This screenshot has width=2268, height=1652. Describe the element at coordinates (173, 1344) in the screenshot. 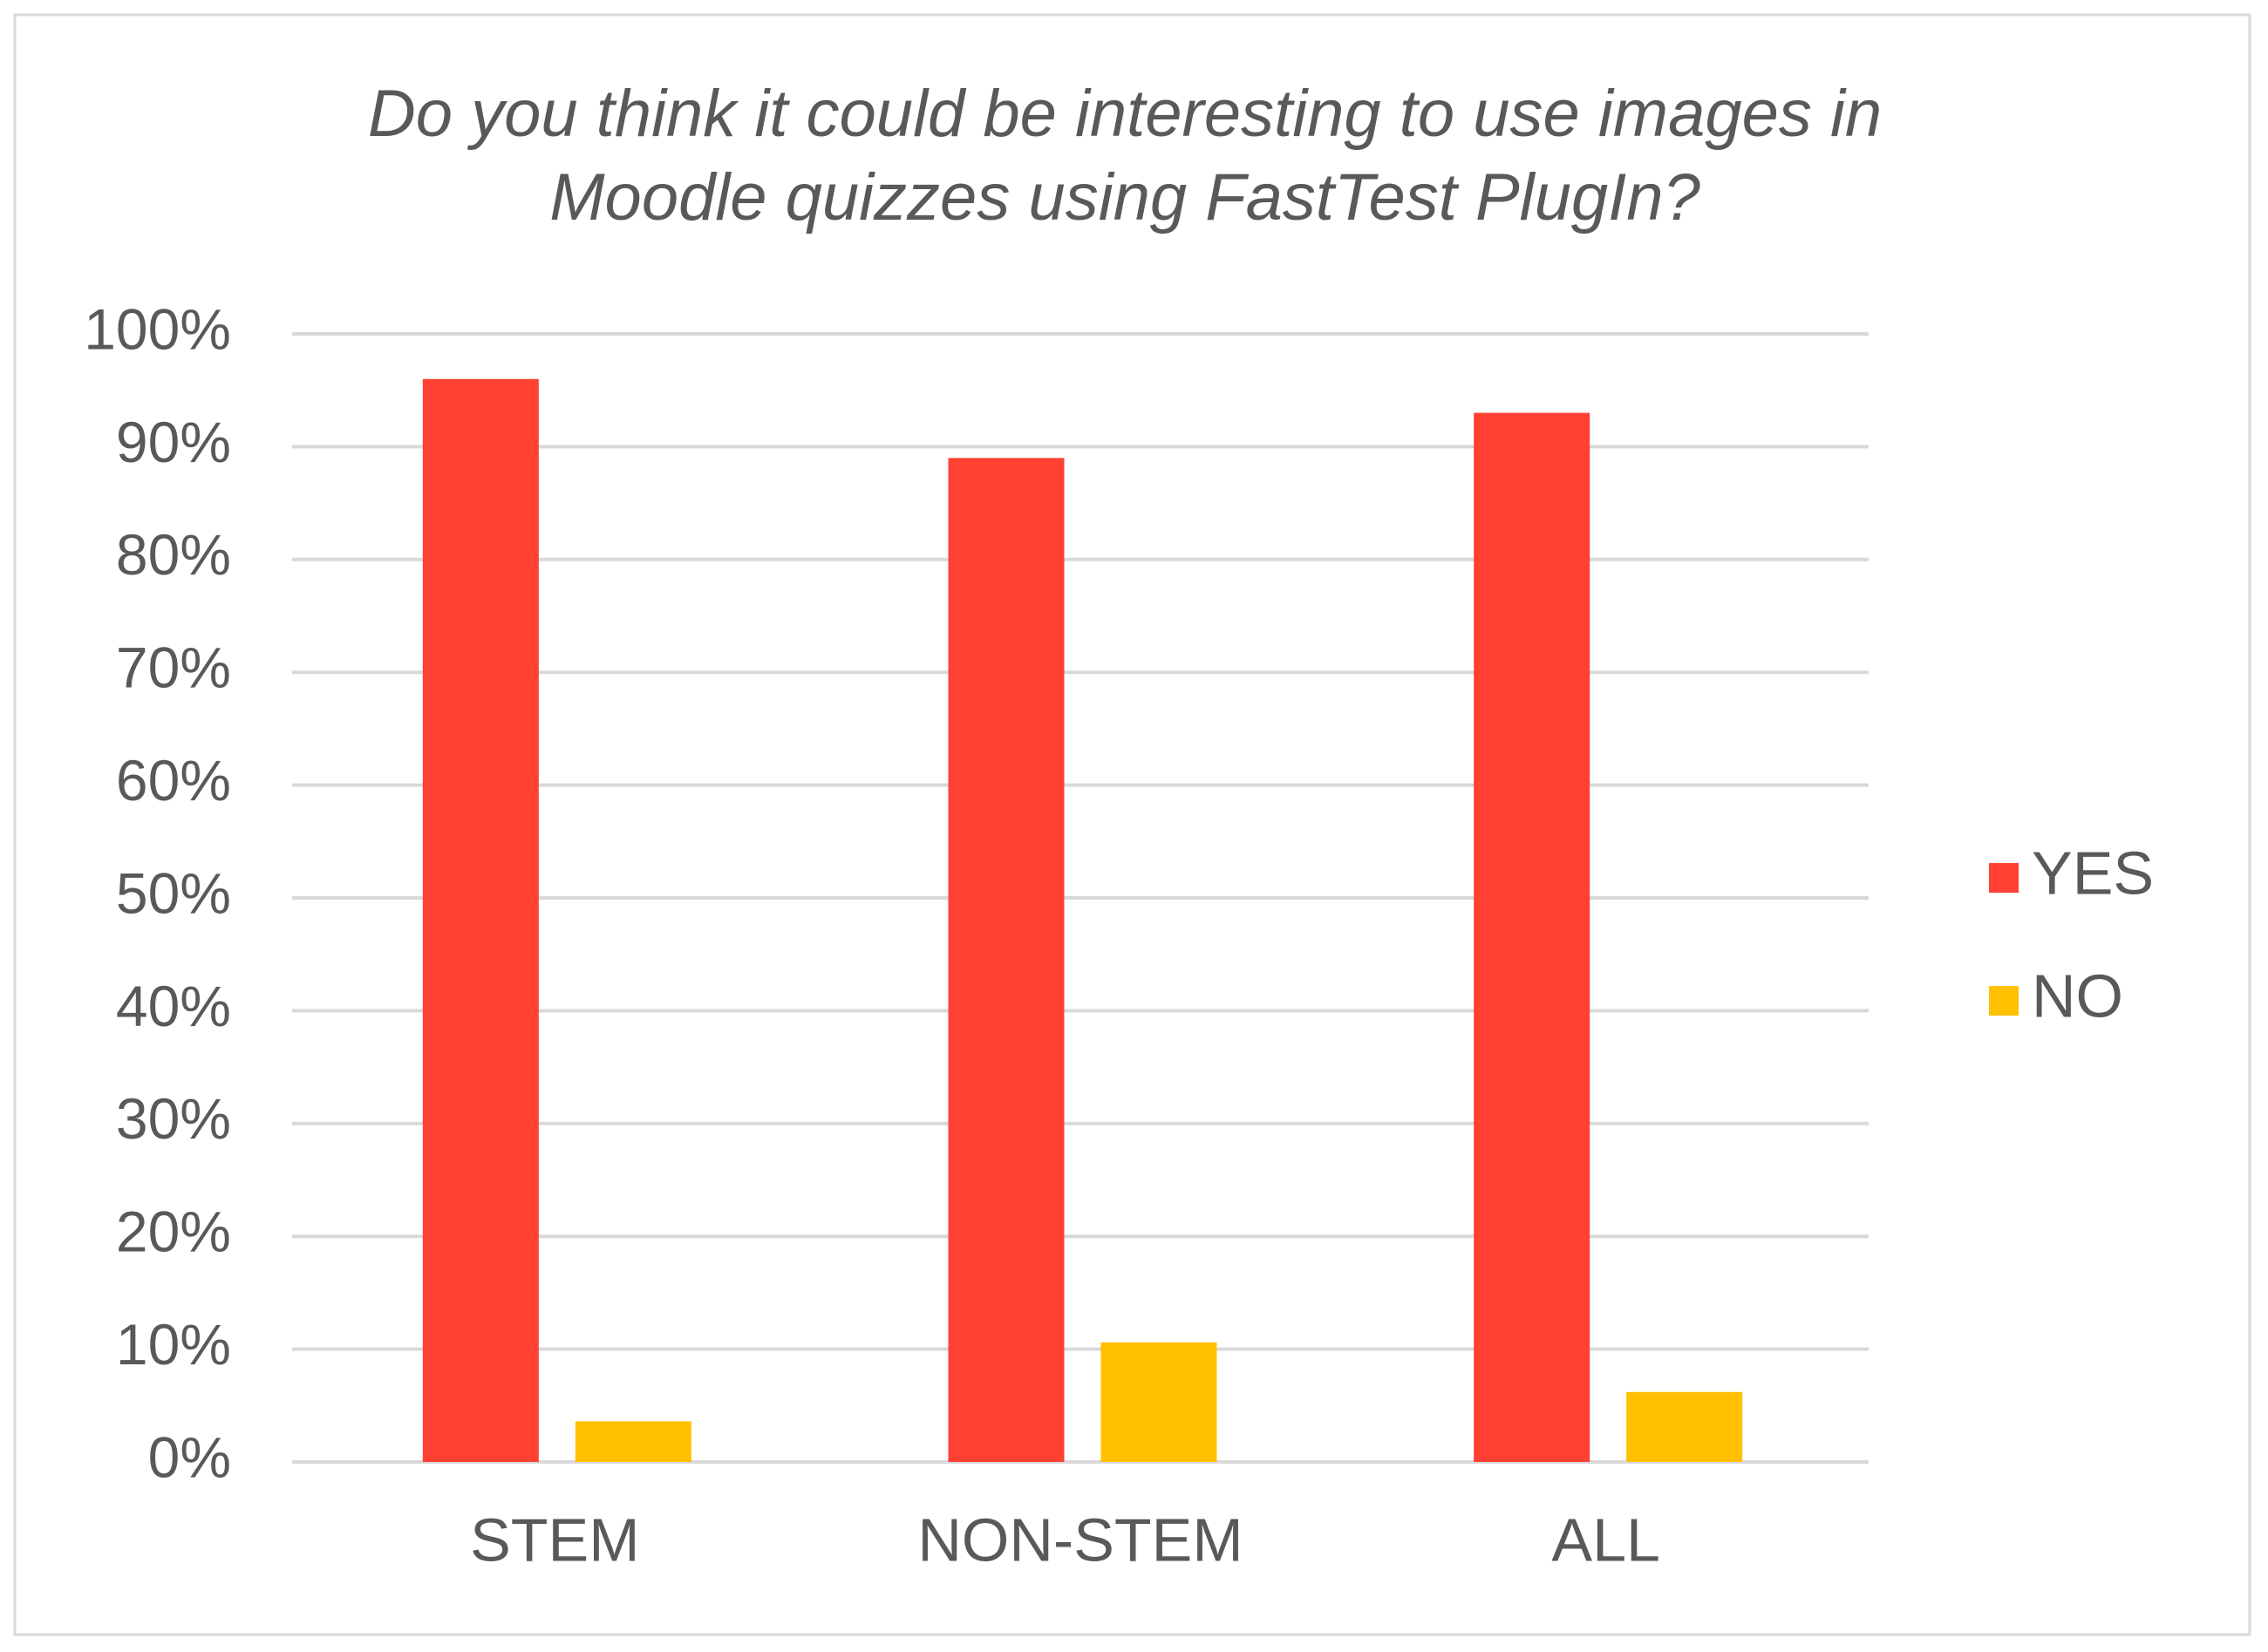

I see `y-tick-label: 10%` at that location.